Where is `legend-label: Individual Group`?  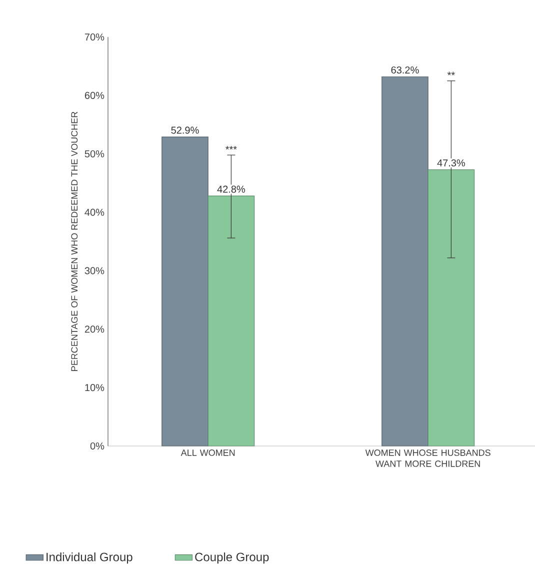 legend-label: Individual Group is located at coordinates (89, 558).